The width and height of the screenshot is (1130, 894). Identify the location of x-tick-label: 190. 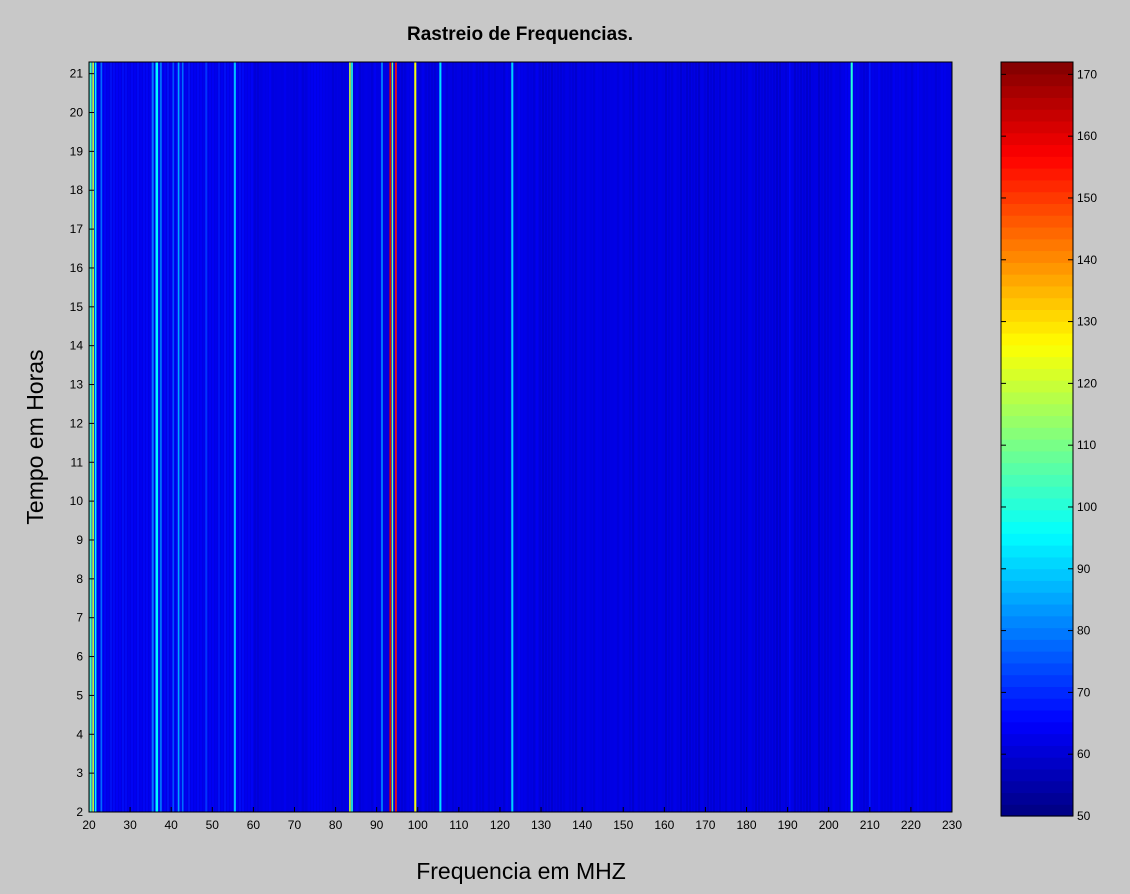
(788, 825).